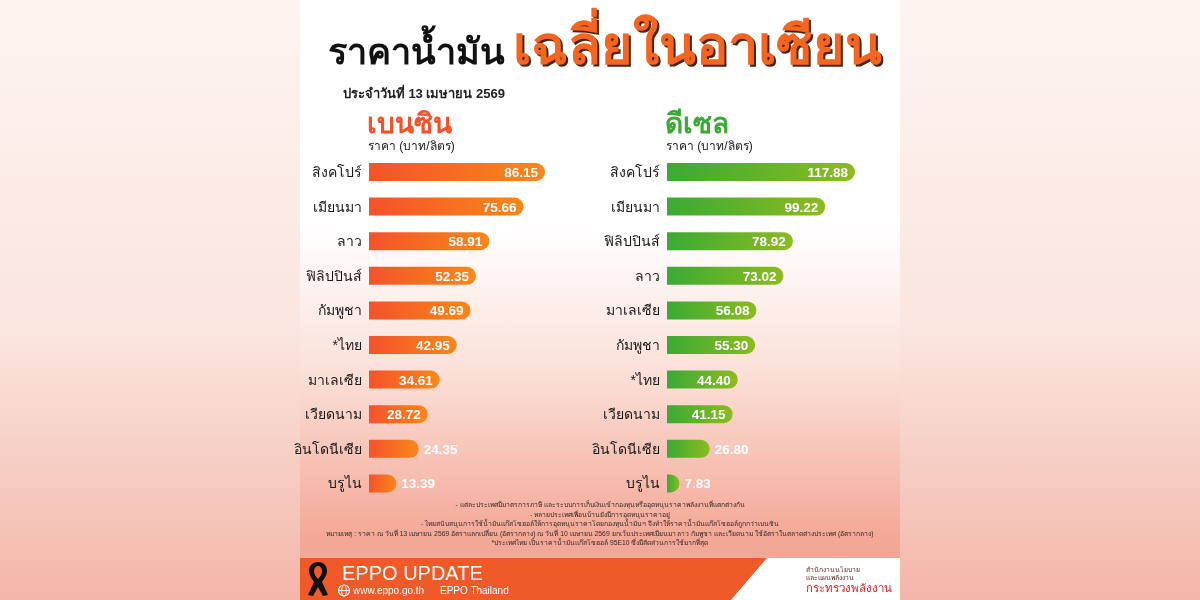 This screenshot has height=600, width=1200. I want to click on annotation: กระทรวงพลังงาน, so click(849, 588).